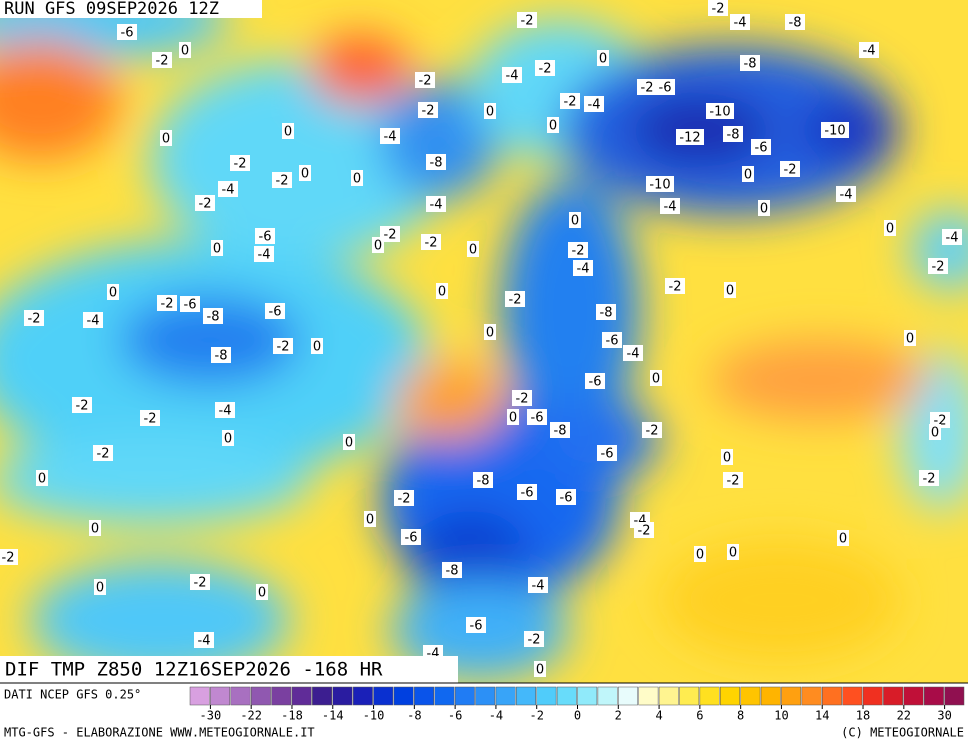 The height and width of the screenshot is (745, 968). Describe the element at coordinates (904, 716) in the screenshot. I see `colorbar-tick-label: 22` at that location.